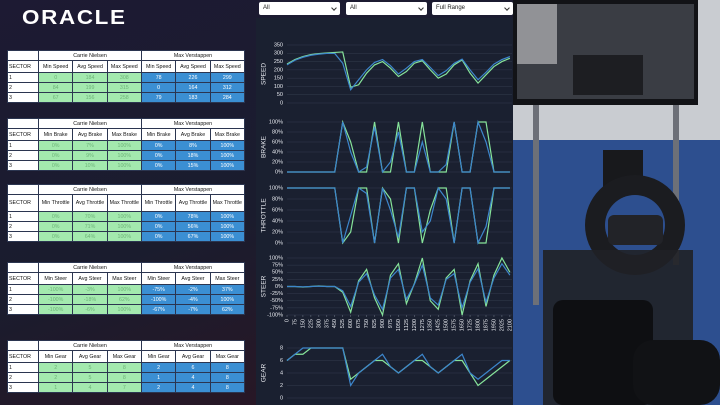 The height and width of the screenshot is (405, 720). I want to click on y-tick-label: 25%, so click(277, 280).